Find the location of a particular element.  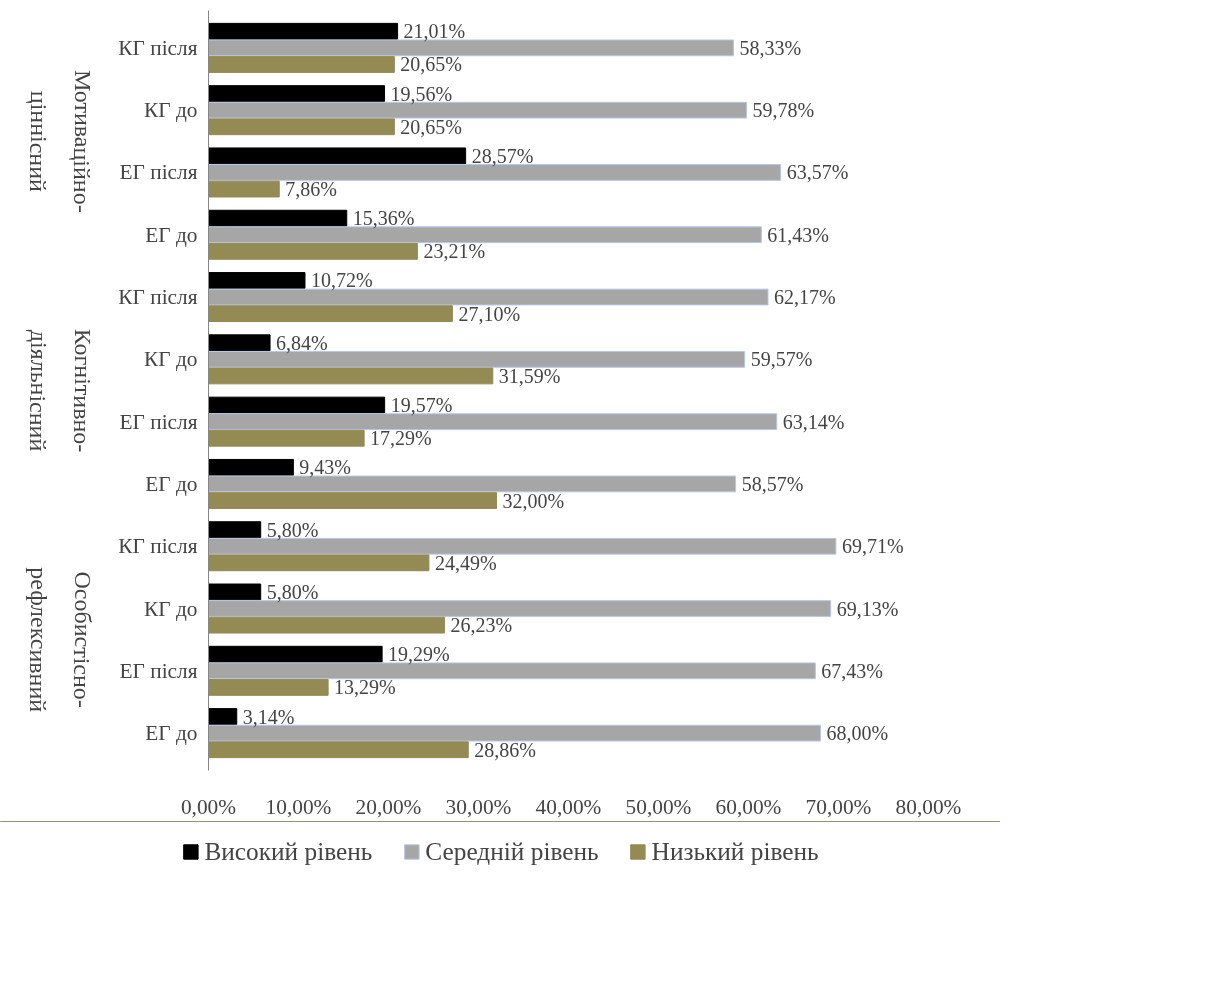

data-label: 68,00% is located at coordinates (857, 733).